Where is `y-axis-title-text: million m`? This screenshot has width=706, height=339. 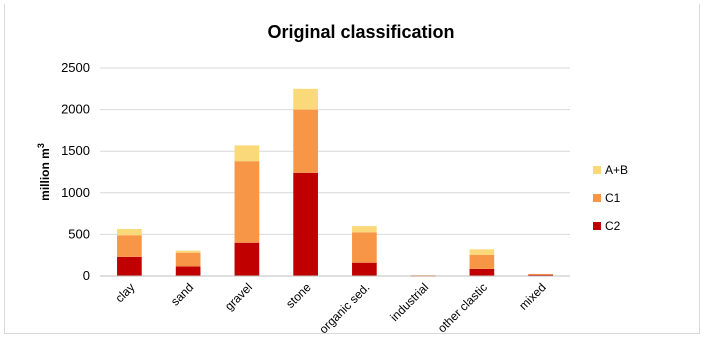
y-axis-title-text: million m is located at coordinates (45, 174).